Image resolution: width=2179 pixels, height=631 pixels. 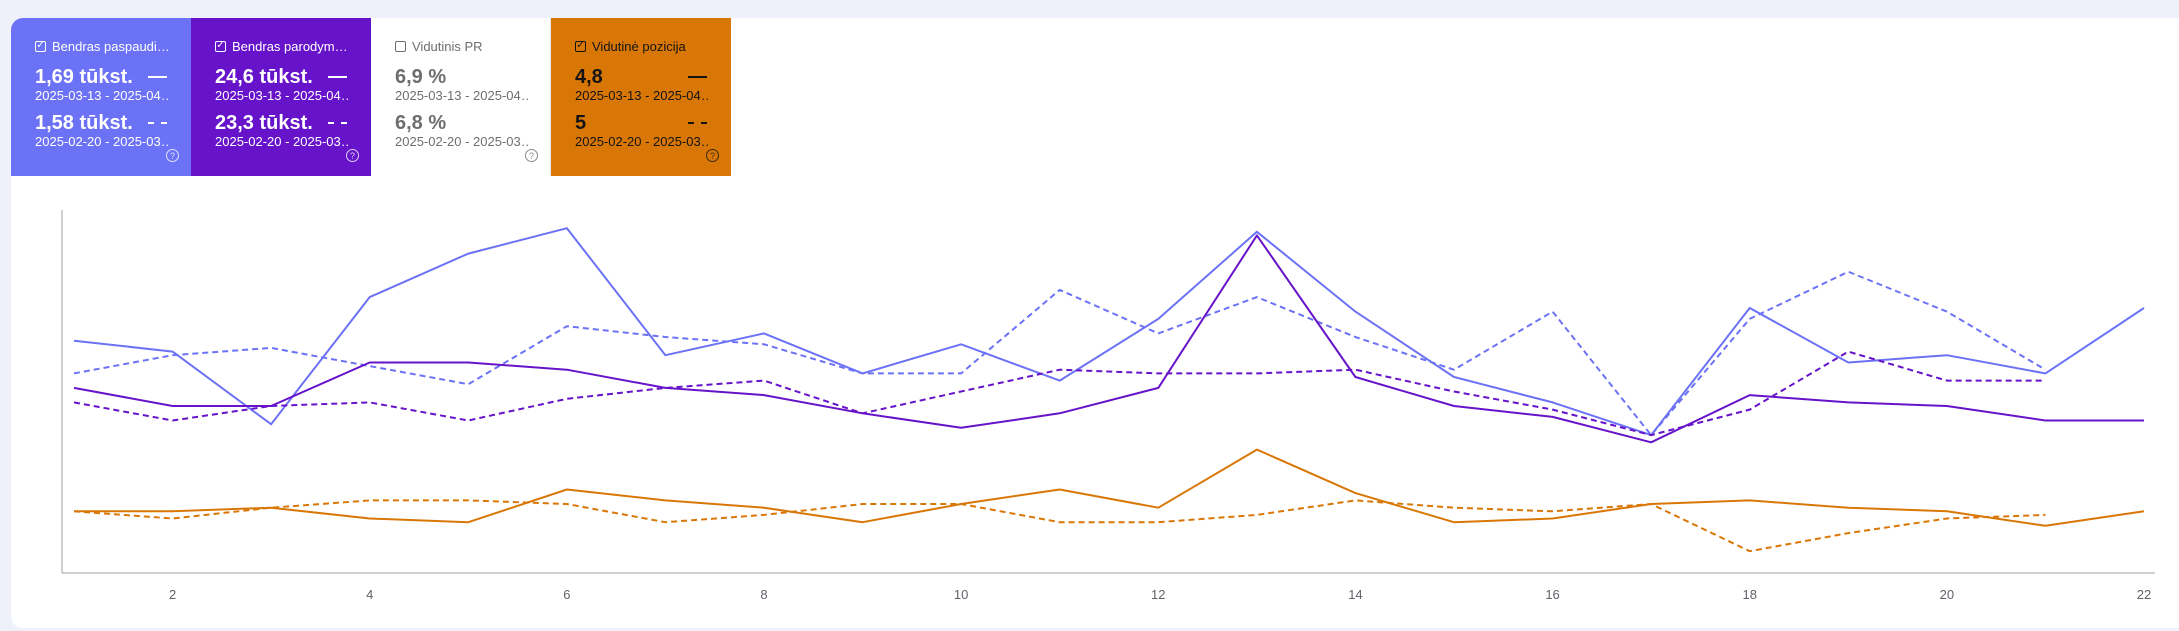 What do you see at coordinates (763, 594) in the screenshot?
I see `x-tick-label: 8` at bounding box center [763, 594].